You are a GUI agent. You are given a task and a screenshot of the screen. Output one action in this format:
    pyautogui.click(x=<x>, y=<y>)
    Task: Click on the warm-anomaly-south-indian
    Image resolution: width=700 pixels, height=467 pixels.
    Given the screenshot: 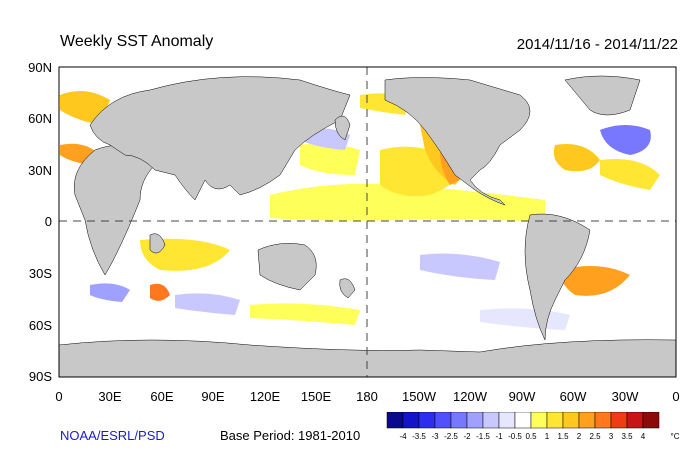 What is the action you would take?
    pyautogui.click(x=160, y=292)
    